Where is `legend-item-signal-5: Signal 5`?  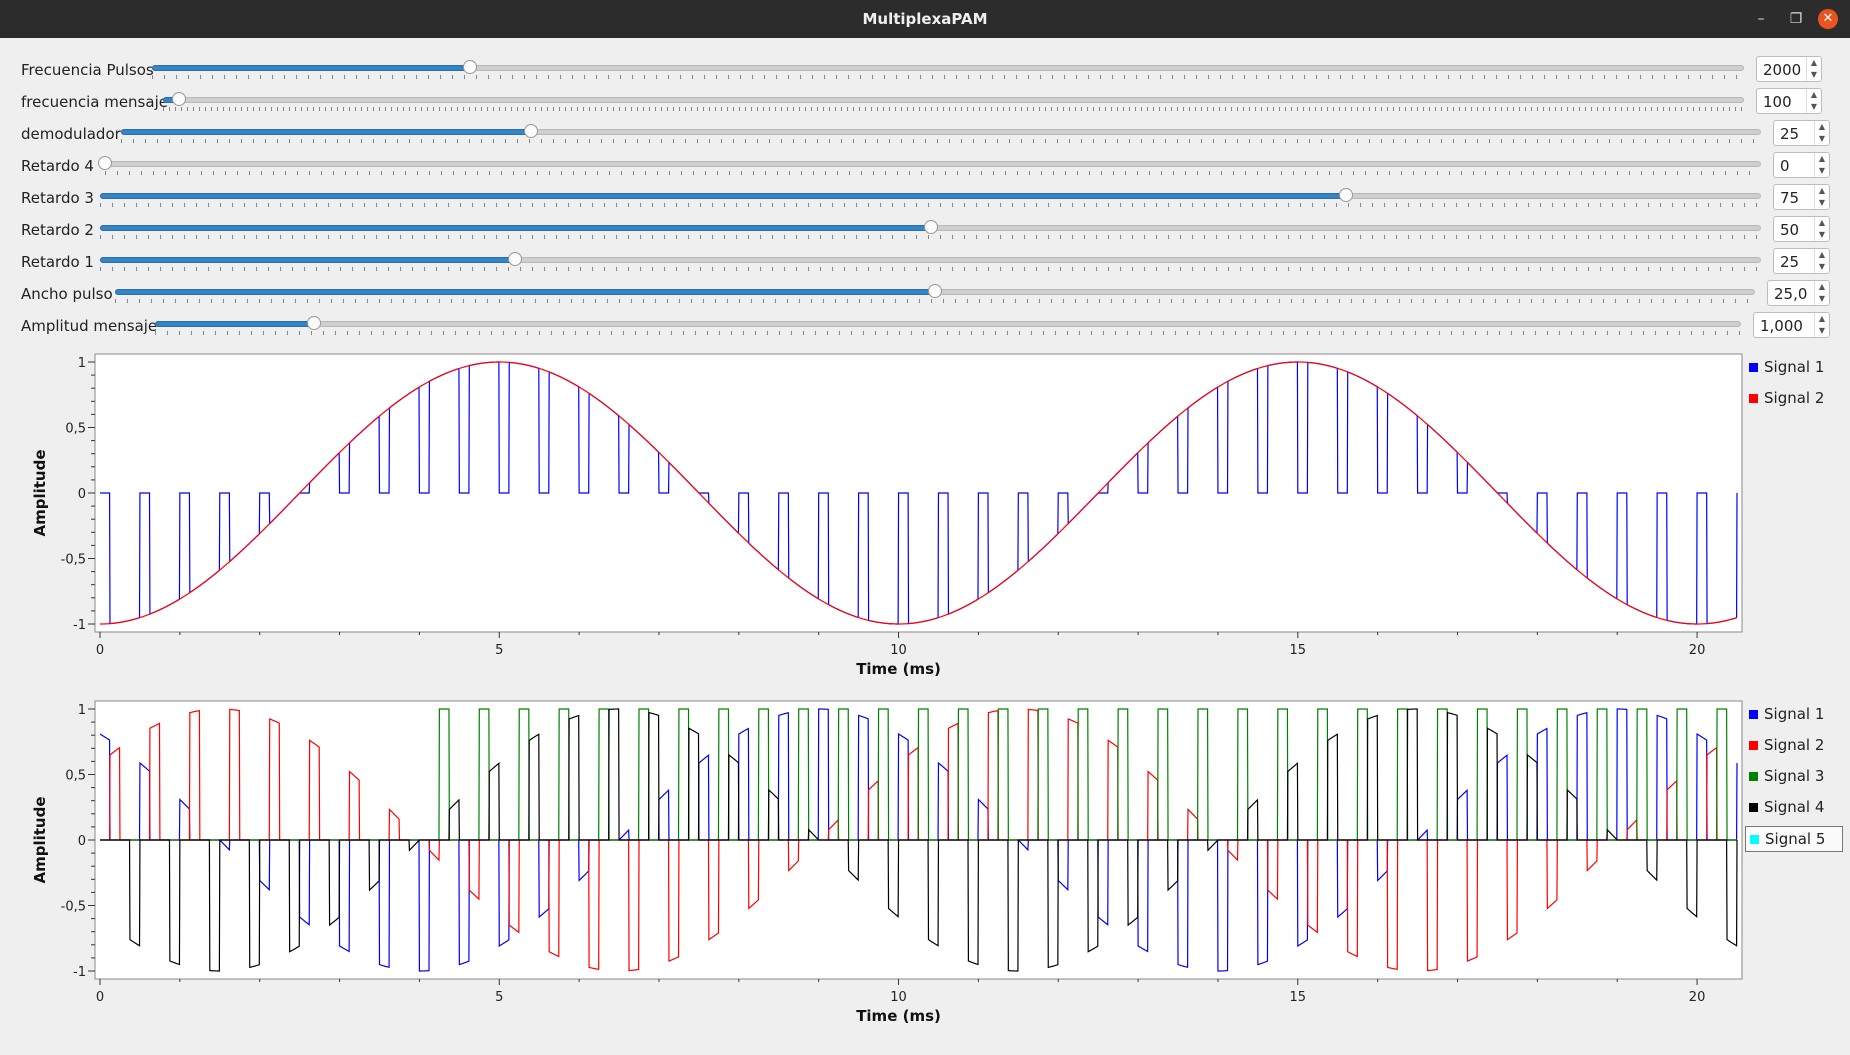 legend-item-signal-5: Signal 5 is located at coordinates (1794, 839).